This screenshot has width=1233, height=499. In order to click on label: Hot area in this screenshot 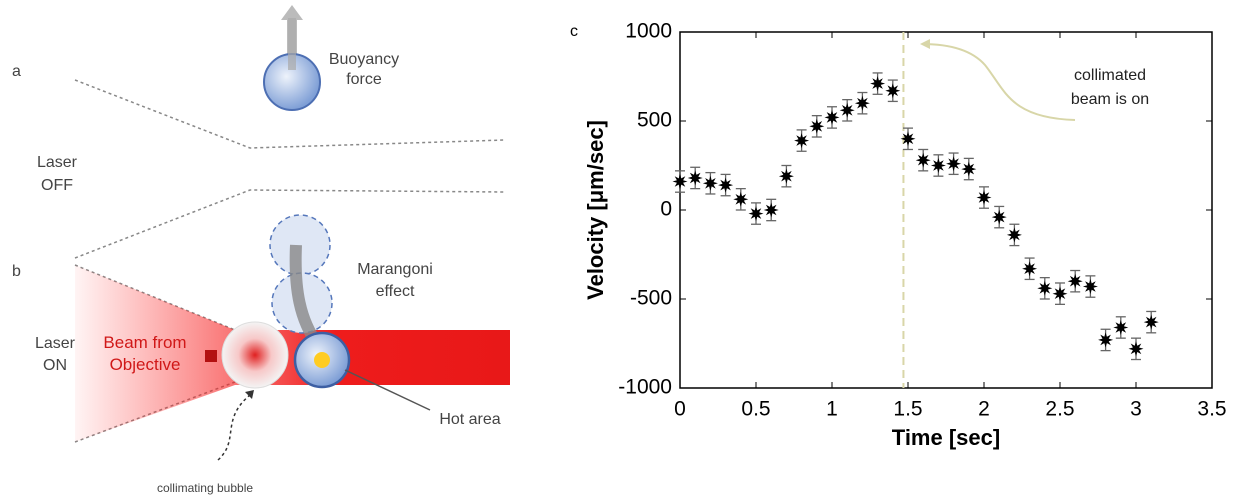, I will do `click(469, 419)`.